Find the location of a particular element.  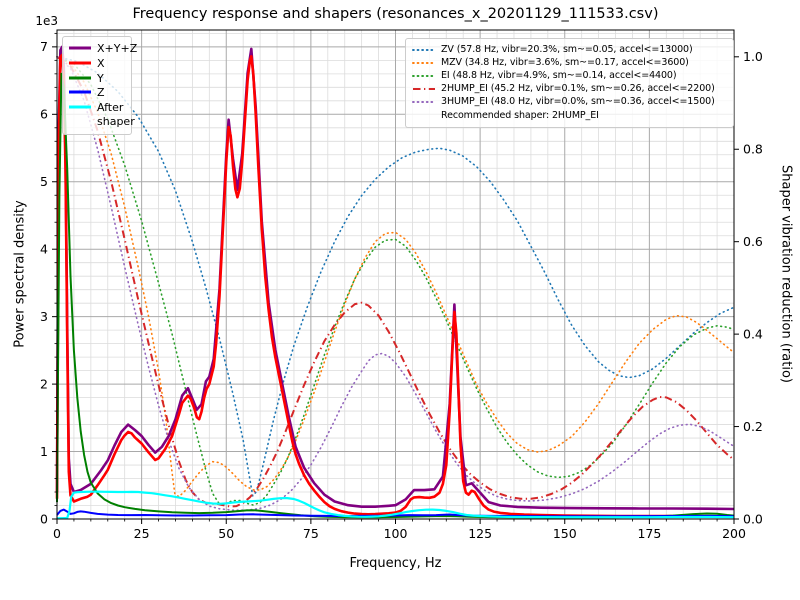

legend-entry: X is located at coordinates (97, 64).